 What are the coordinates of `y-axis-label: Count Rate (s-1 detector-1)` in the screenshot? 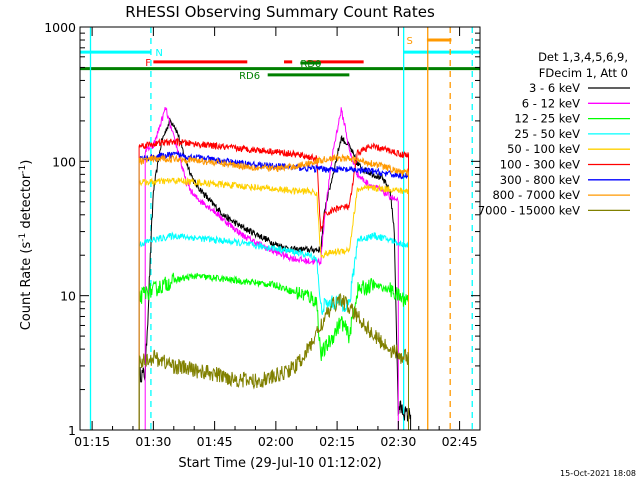 It's located at (26, 245).